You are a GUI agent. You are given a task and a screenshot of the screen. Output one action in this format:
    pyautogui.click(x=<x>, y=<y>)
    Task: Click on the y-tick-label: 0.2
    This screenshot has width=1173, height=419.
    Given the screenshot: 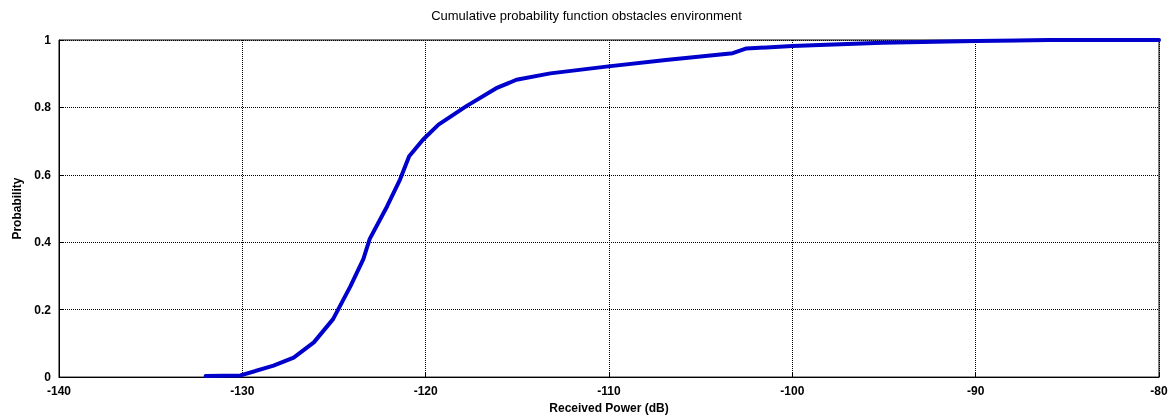 What is the action you would take?
    pyautogui.click(x=43, y=309)
    